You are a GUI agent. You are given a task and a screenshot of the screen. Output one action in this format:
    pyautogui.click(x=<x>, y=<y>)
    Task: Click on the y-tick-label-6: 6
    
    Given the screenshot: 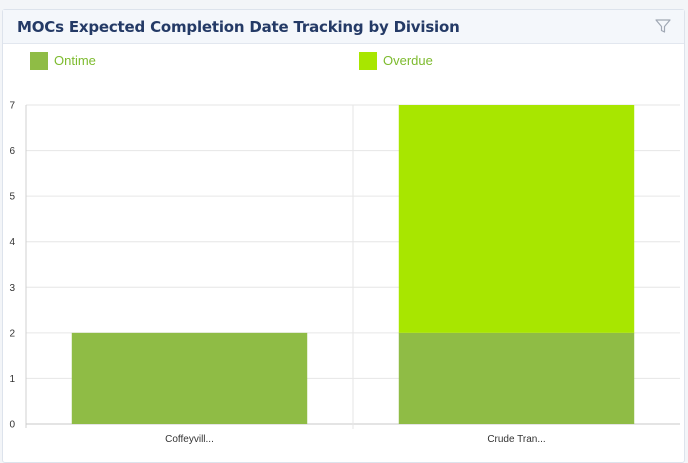 What is the action you would take?
    pyautogui.click(x=12, y=151)
    